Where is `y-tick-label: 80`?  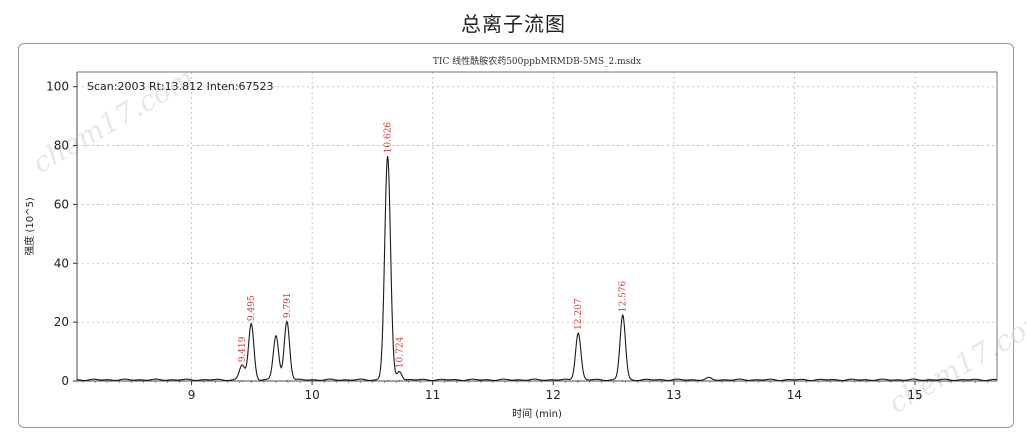
y-tick-label: 80 is located at coordinates (61, 146).